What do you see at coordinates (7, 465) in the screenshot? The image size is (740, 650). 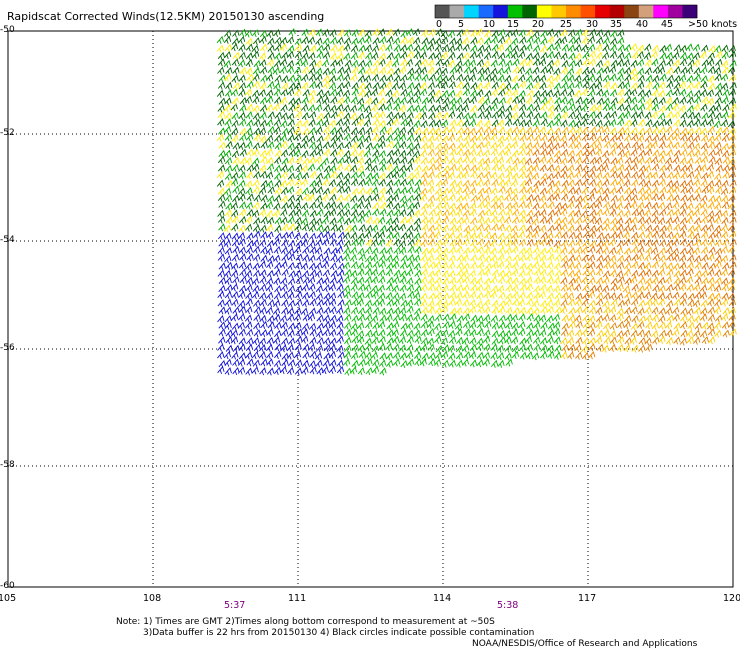 I see `latitude-label: -58` at bounding box center [7, 465].